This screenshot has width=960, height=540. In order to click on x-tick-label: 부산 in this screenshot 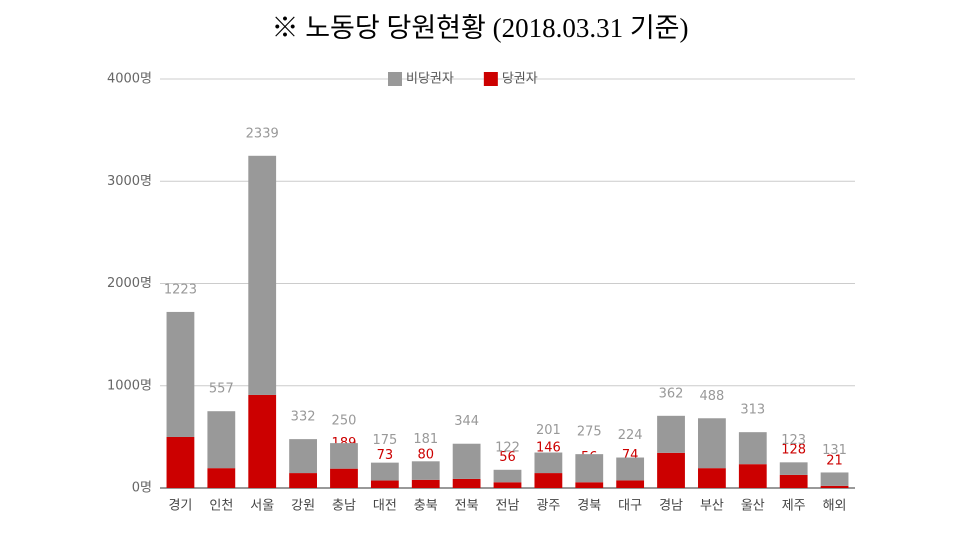, I will do `click(712, 506)`.